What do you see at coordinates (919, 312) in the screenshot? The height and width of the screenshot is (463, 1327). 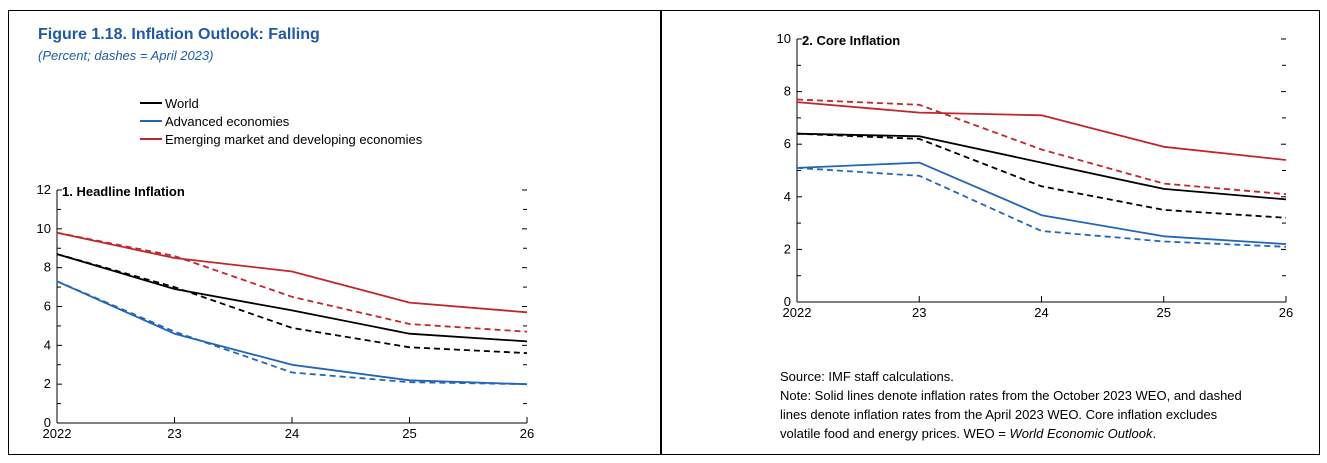 I see `core-x-tick-label: 23` at bounding box center [919, 312].